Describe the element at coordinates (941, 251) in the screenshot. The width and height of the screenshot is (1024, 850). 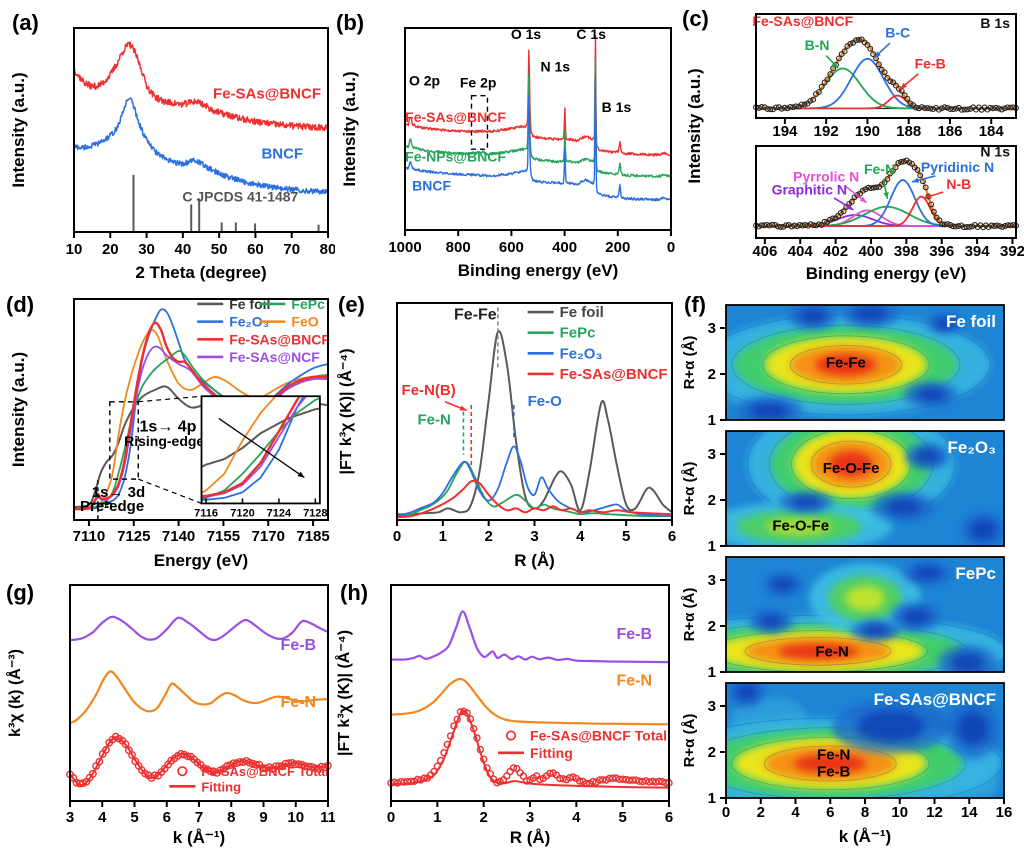
I see `tick-label: 396` at that location.